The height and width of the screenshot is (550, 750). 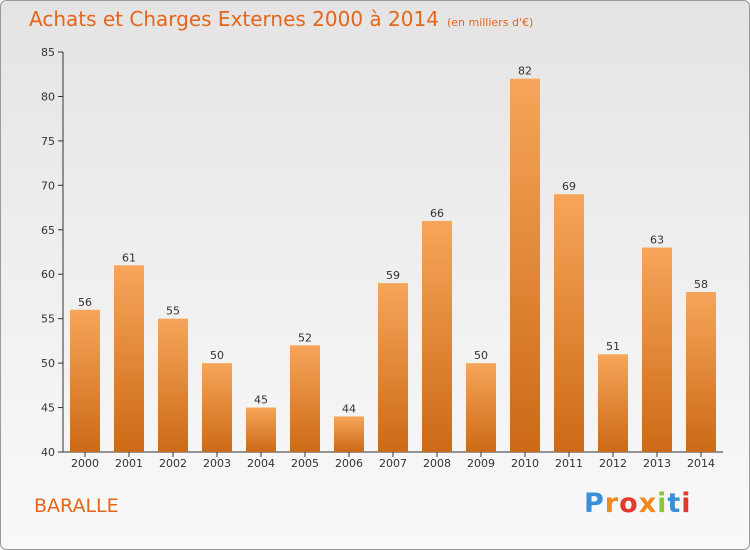 I want to click on x-tick-label: 2005, so click(x=305, y=463).